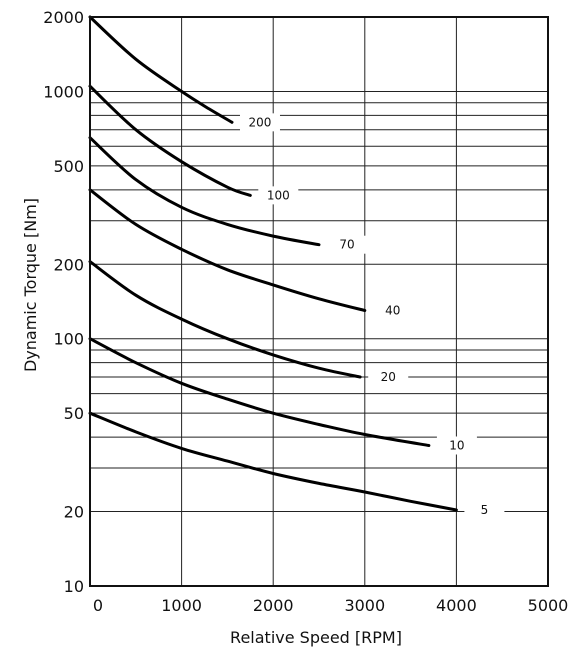  I want to click on y-tick-labels: 10 20 50 100 200 500 1000 2000, so click(63, 302).